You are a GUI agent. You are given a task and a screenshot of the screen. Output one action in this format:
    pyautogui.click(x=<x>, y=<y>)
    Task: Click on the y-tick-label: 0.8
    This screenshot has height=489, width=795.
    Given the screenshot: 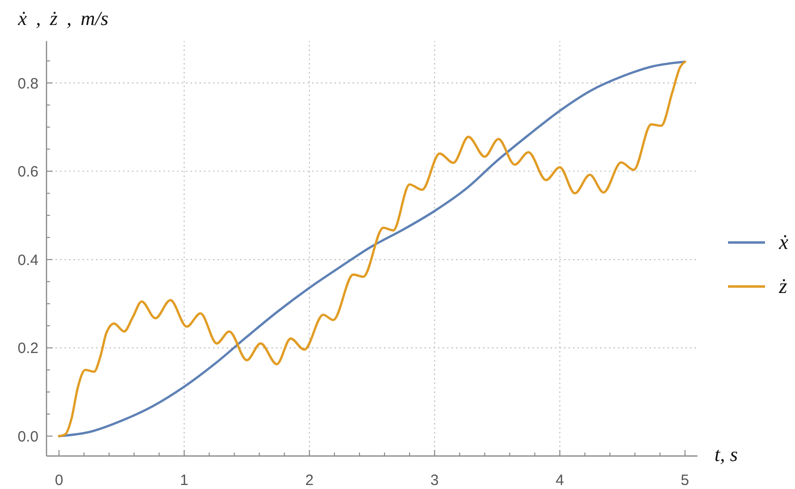 What is the action you would take?
    pyautogui.click(x=28, y=83)
    